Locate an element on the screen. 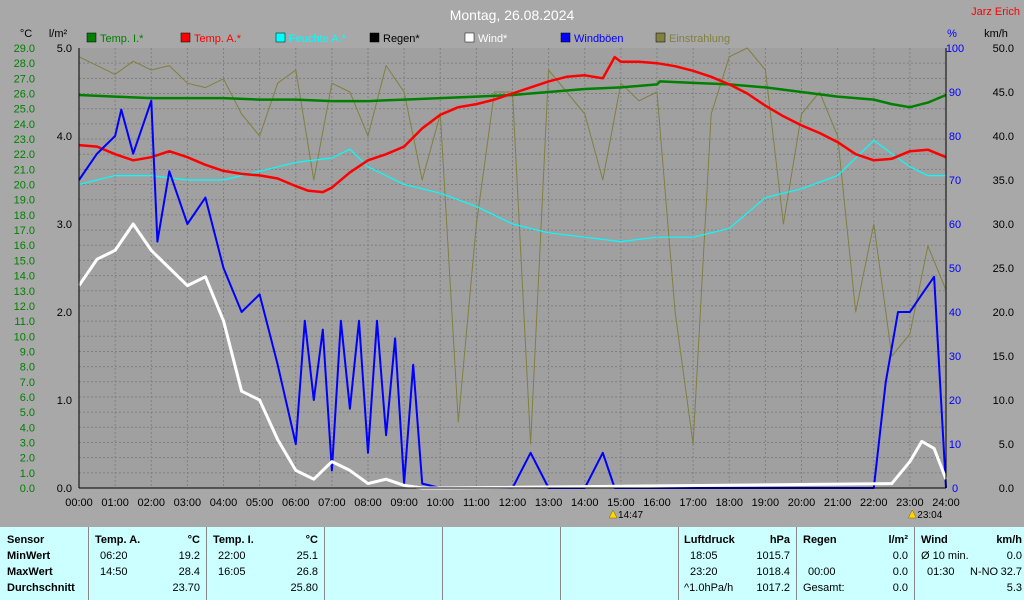 The height and width of the screenshot is (600, 1024). rain-axis-ticks: 5.0 4.0 3.0 2.0 1.0 0.0 is located at coordinates (64, 269).